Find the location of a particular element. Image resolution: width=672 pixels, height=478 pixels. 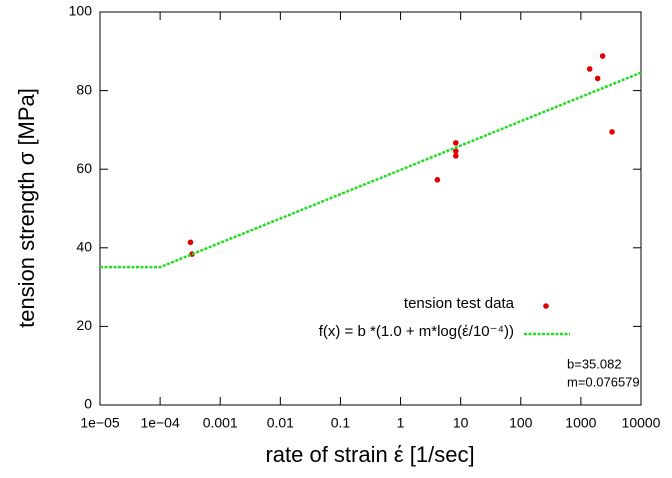

y-axis-label: tension strength σ [MPa] is located at coordinates (26, 208).